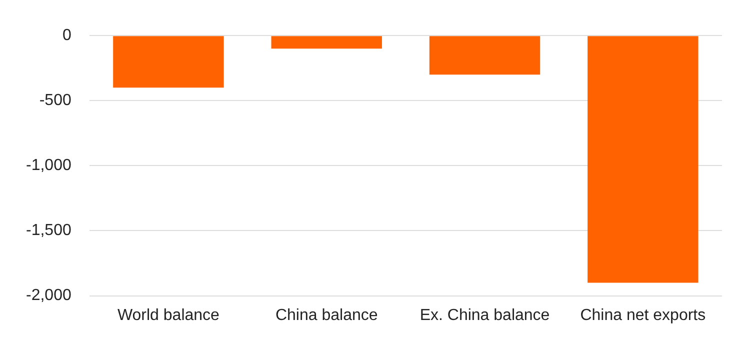  What do you see at coordinates (49, 165) in the screenshot?
I see `y-tick-label: -1,000` at bounding box center [49, 165].